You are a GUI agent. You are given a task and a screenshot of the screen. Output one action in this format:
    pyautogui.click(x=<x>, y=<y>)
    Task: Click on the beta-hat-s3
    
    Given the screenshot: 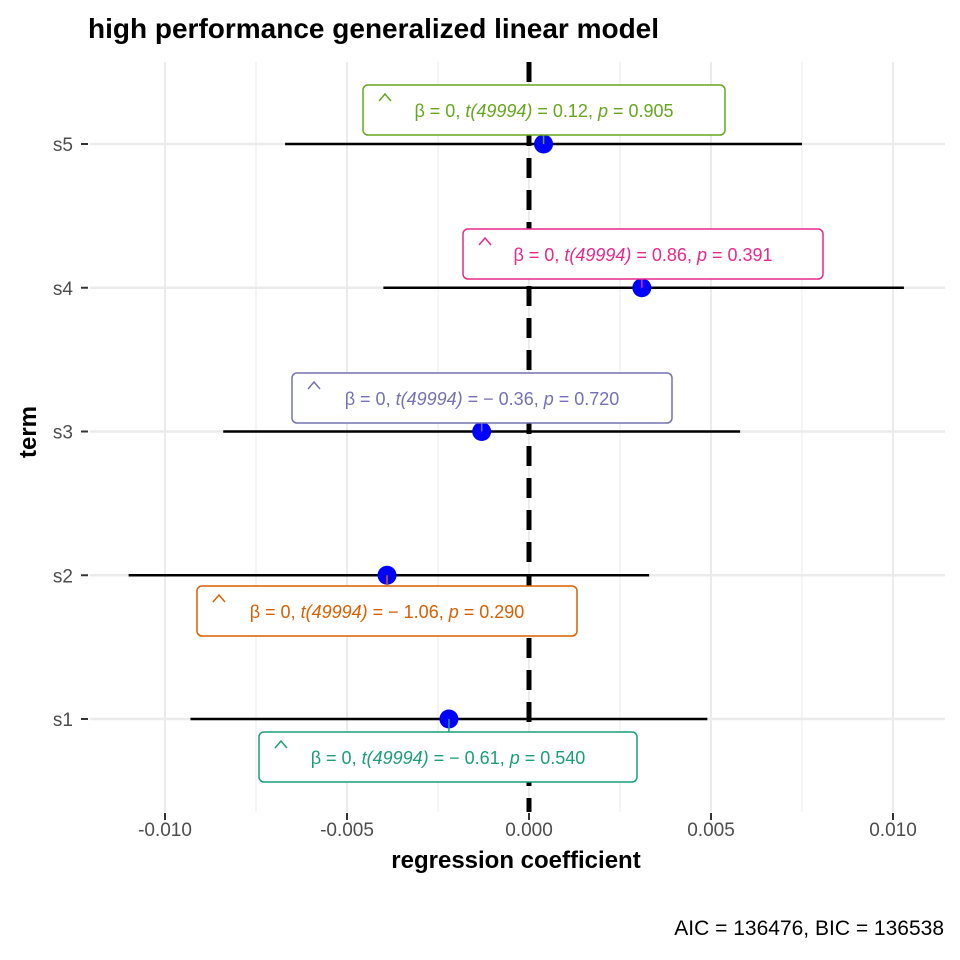 What is the action you would take?
    pyautogui.click(x=314, y=385)
    